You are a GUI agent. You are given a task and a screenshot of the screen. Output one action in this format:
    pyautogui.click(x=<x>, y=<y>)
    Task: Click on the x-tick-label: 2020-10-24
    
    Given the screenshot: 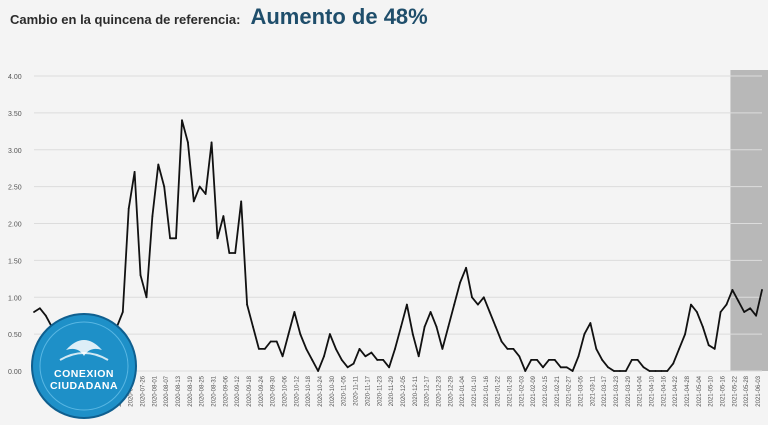 What is the action you would take?
    pyautogui.click(x=321, y=390)
    